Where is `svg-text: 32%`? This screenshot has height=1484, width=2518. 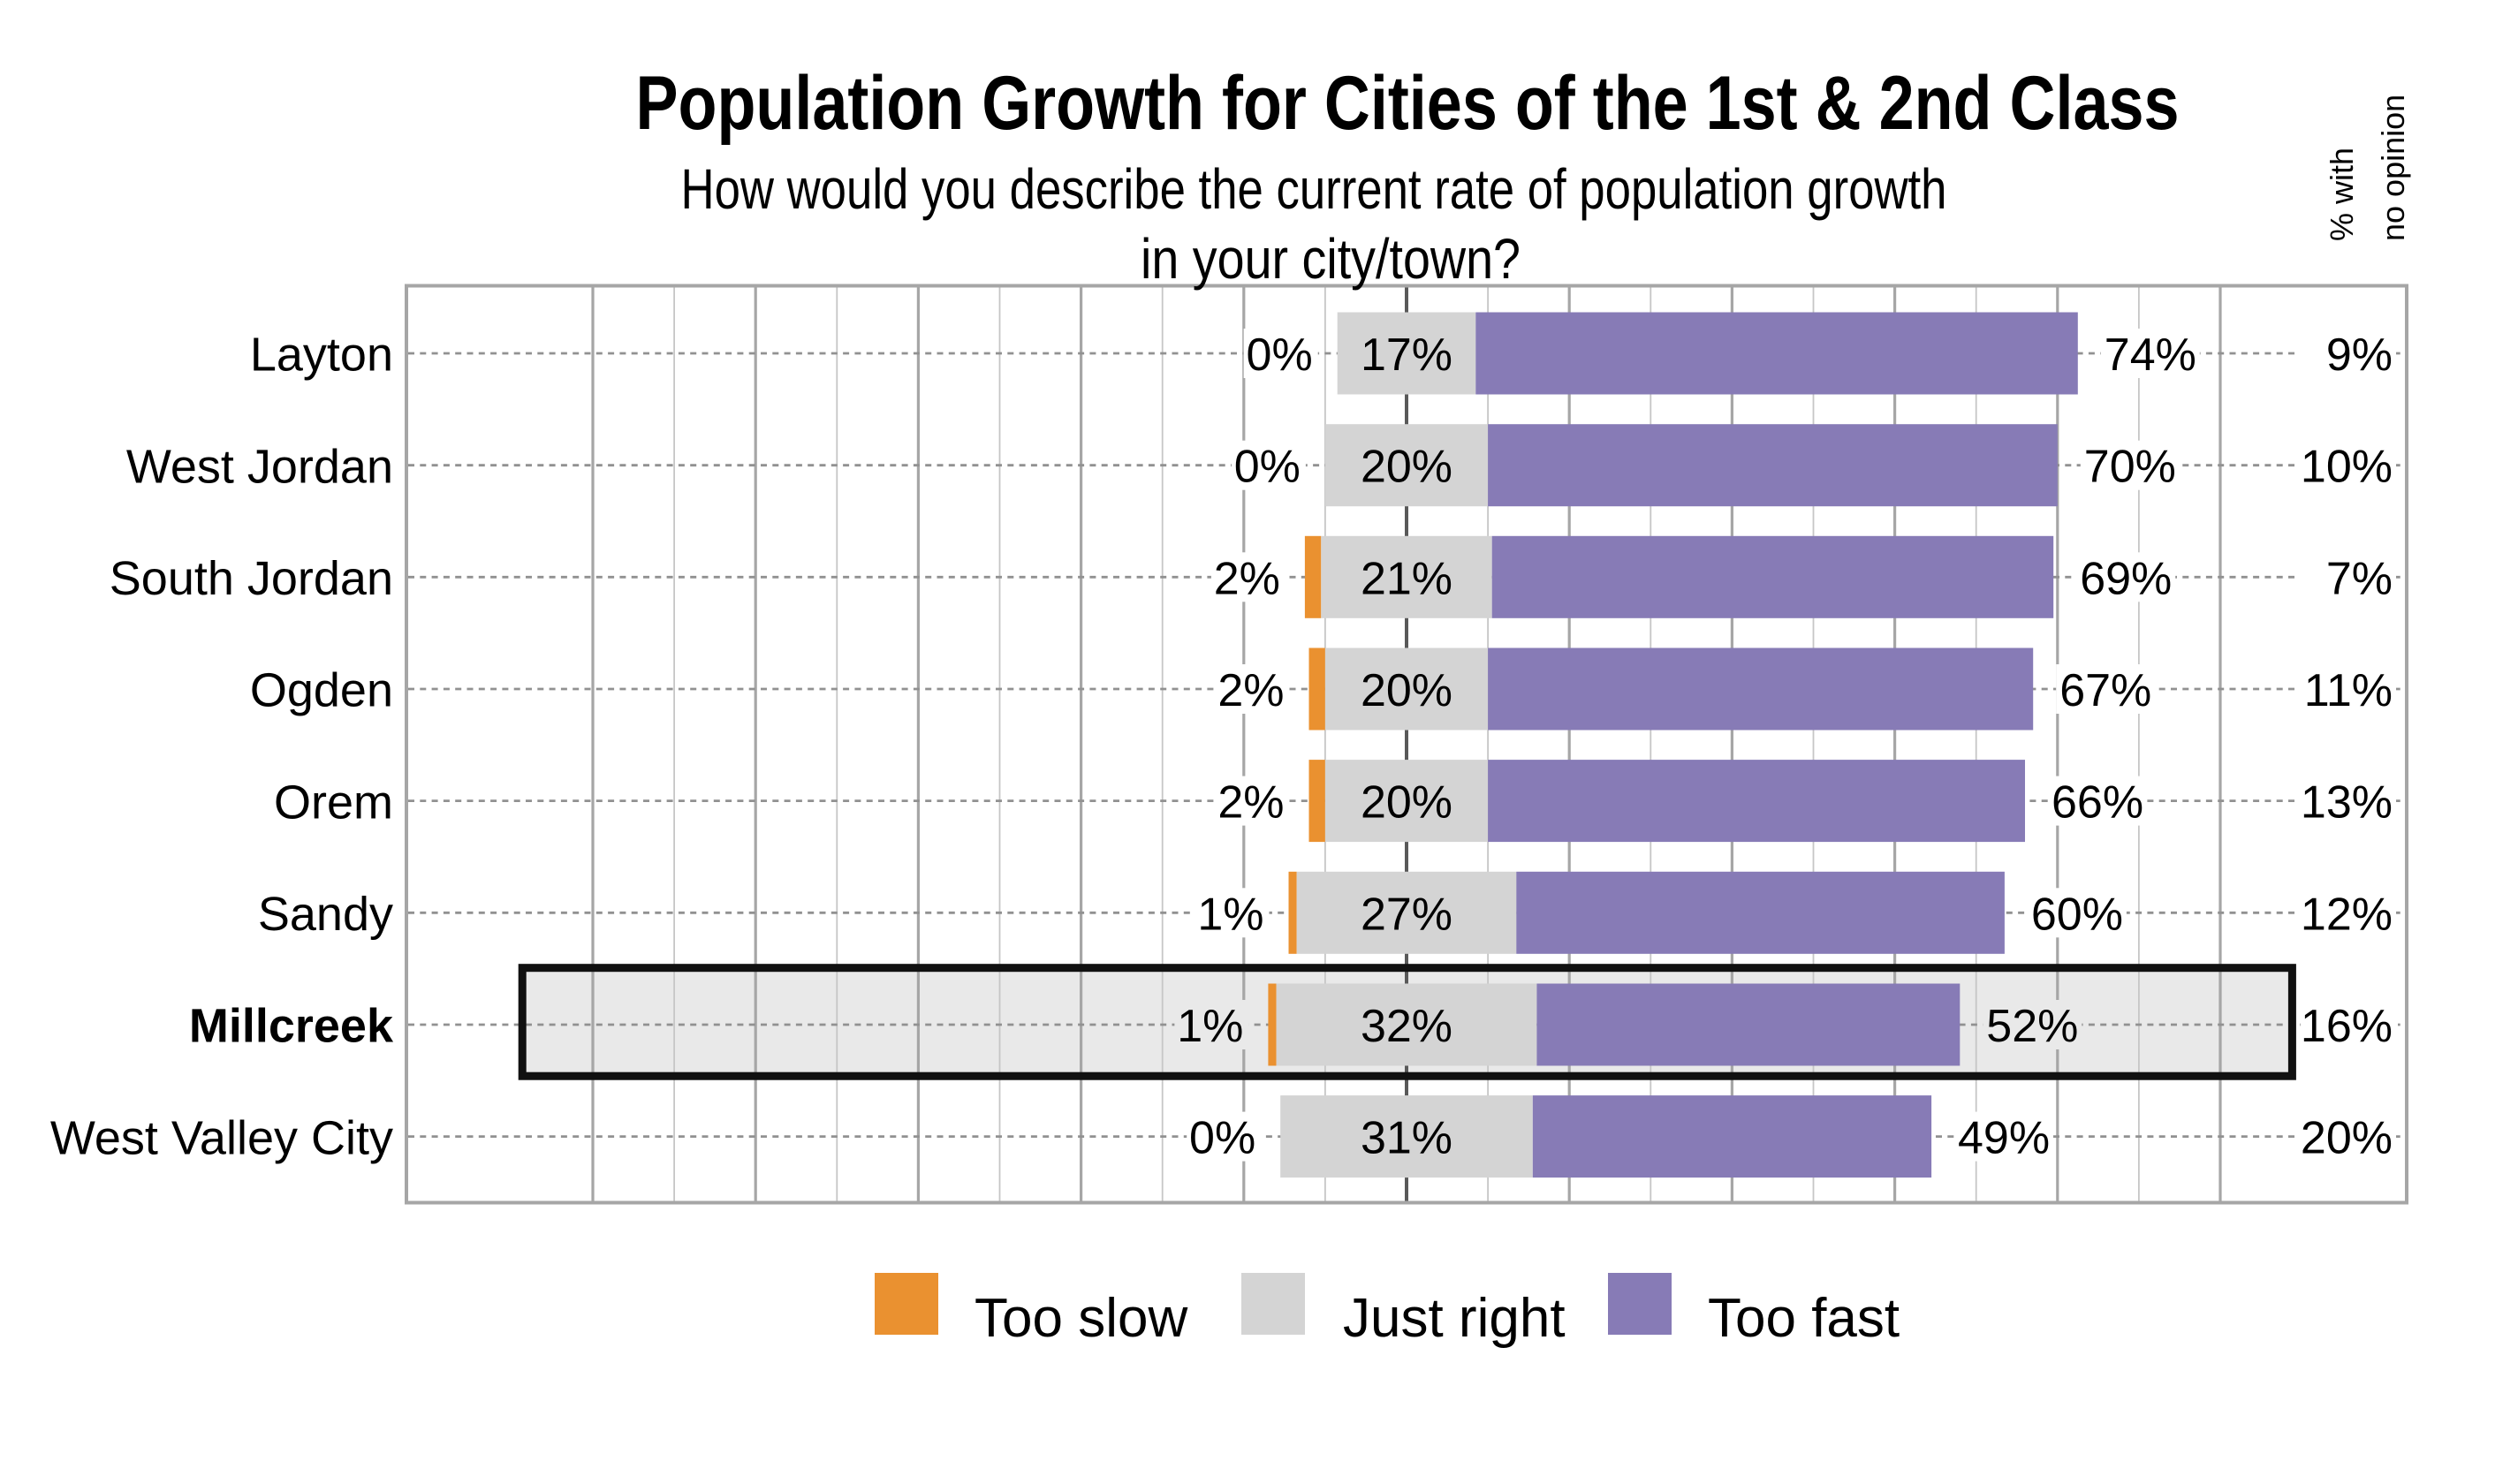 svg-text: 32% is located at coordinates (1406, 1026).